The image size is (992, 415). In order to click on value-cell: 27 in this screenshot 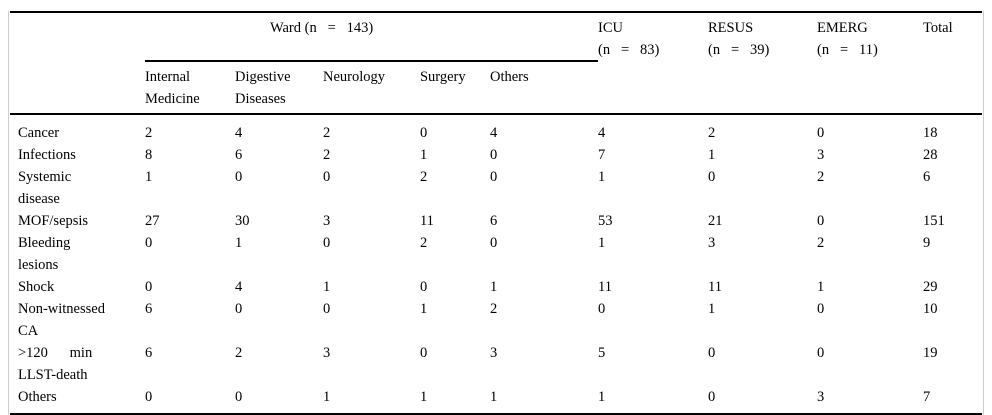, I will do `click(152, 221)`.